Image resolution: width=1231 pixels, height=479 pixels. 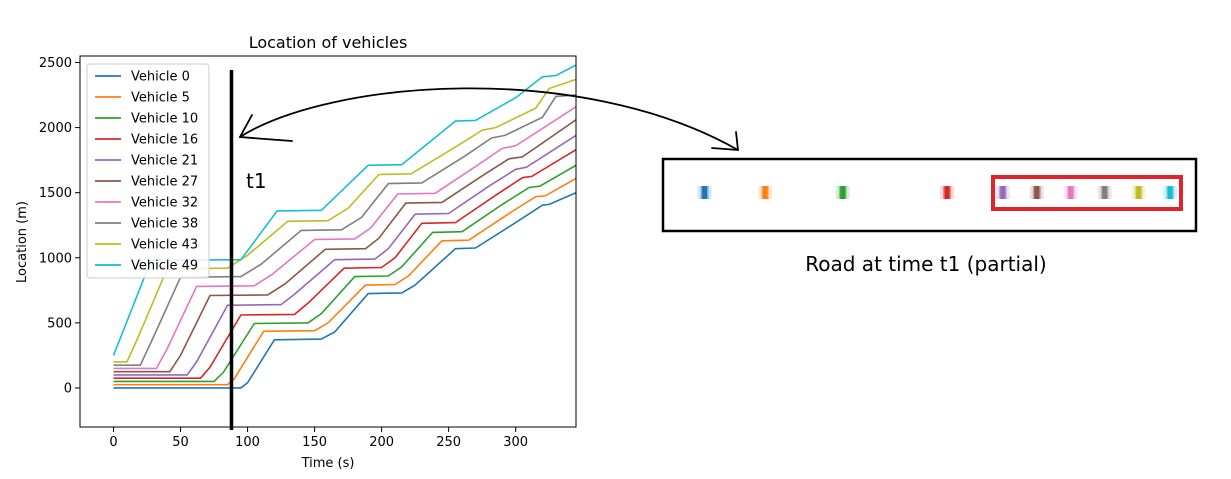 I want to click on legend-label: Vehicle 21, so click(x=164, y=161).